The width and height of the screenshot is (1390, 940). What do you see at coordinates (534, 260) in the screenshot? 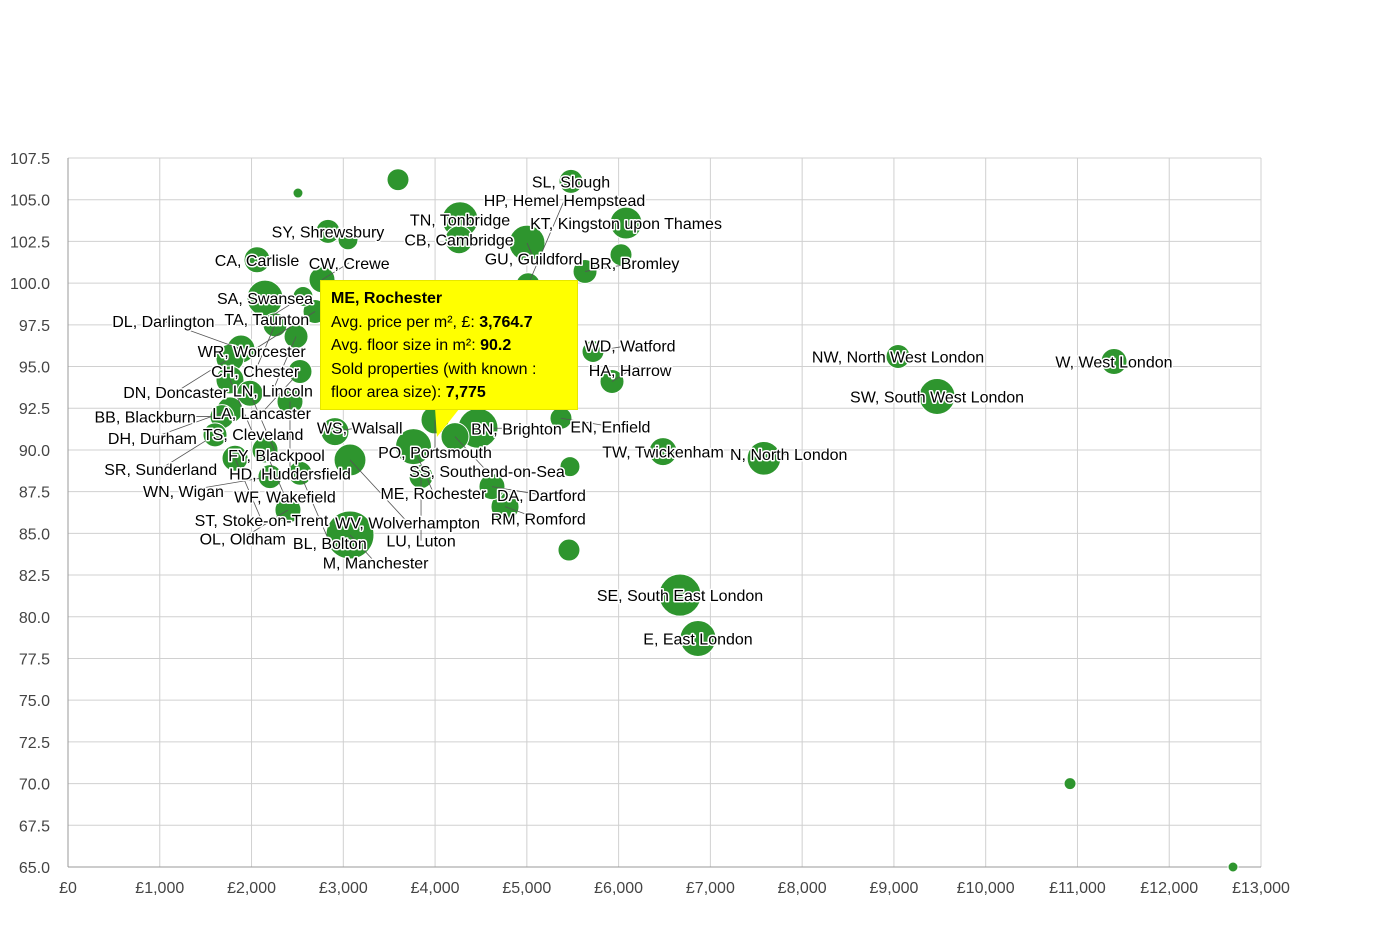
I see `bubble-label: GU, Guildford` at bounding box center [534, 260].